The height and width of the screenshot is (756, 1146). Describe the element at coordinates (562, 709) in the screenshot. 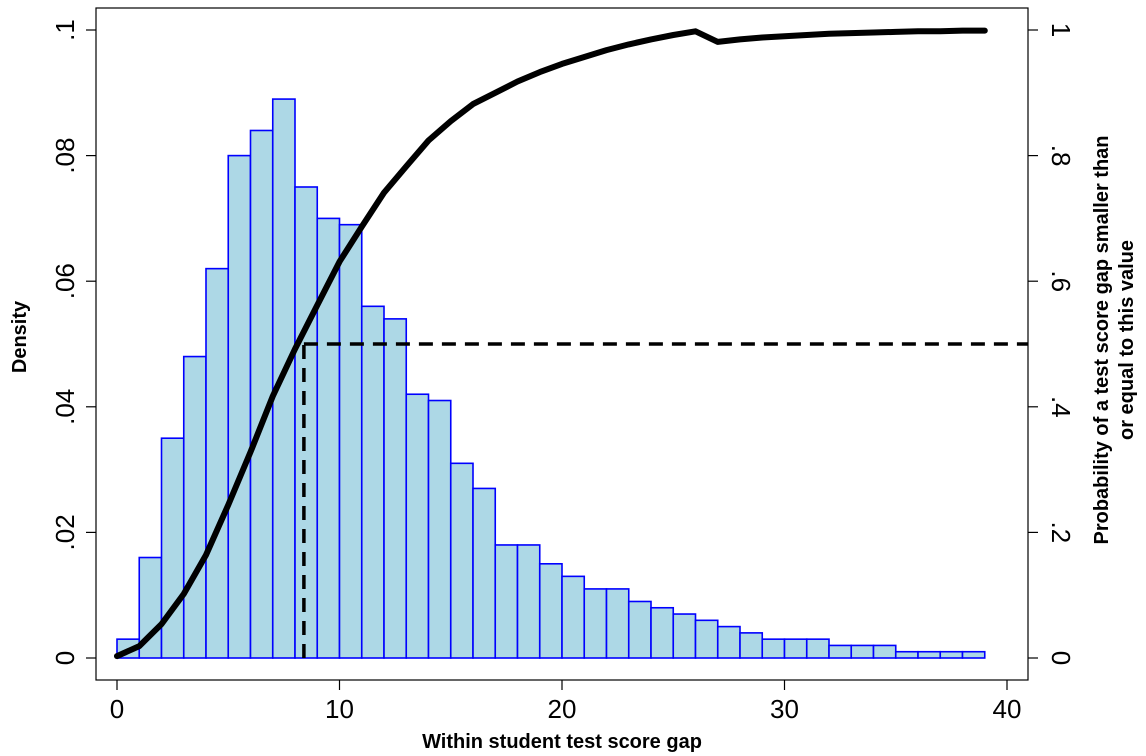

I see `x-tick-label: 20` at that location.